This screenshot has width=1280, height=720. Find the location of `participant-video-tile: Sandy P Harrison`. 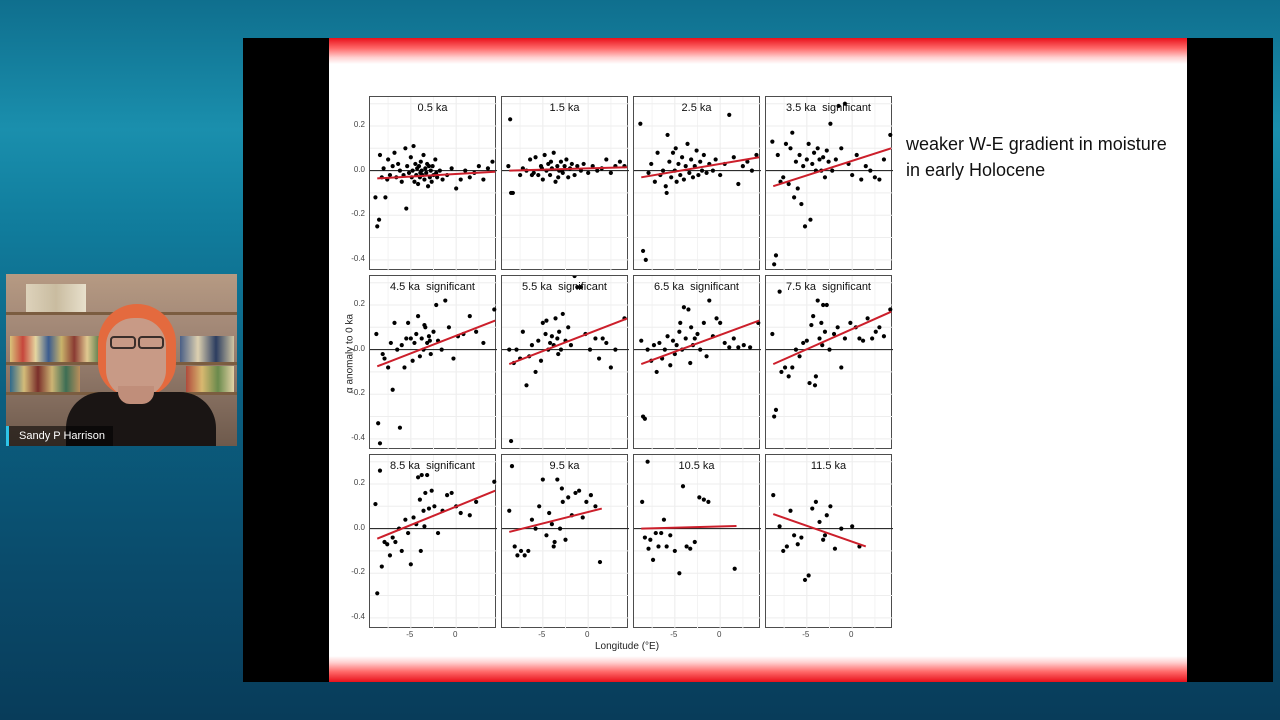

participant-video-tile: Sandy P Harrison is located at coordinates (121, 360).